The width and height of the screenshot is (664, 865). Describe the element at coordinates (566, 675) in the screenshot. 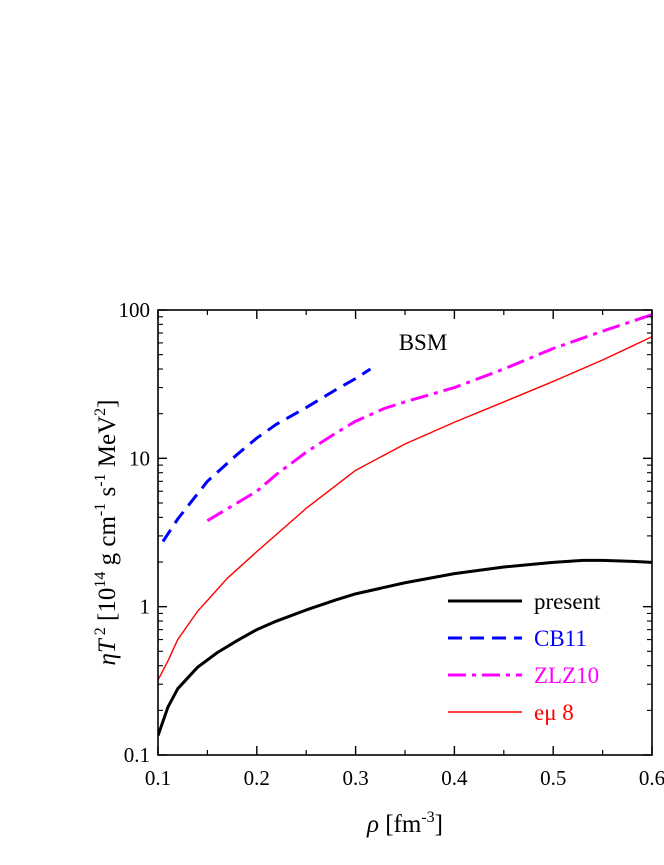

I see `legend-label-zlz10: ZLZ10` at that location.